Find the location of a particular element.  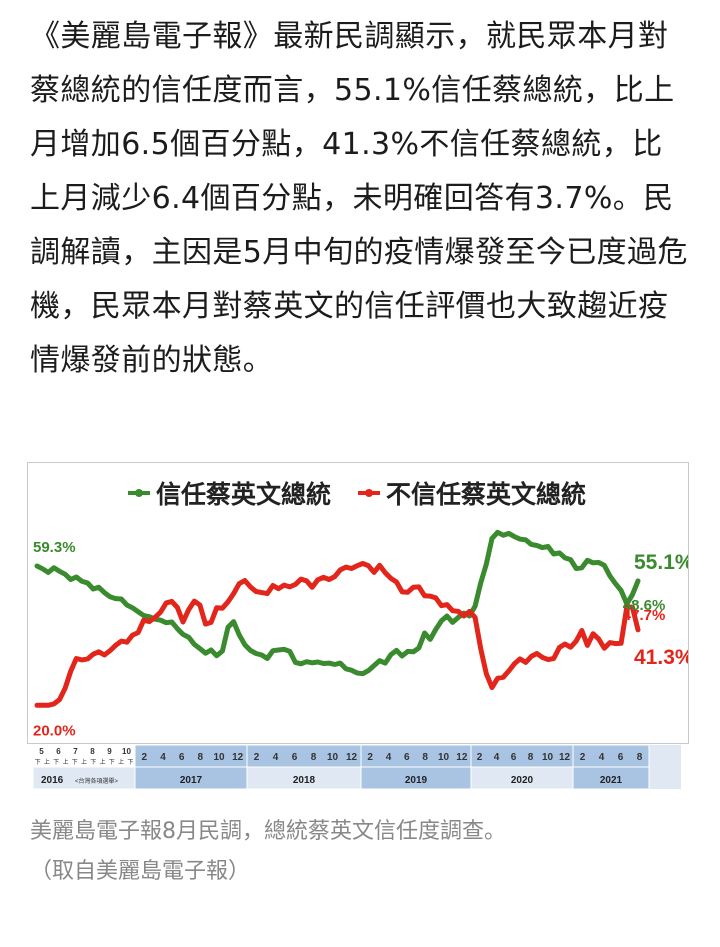

data-label-1: 59.3% is located at coordinates (54, 547).